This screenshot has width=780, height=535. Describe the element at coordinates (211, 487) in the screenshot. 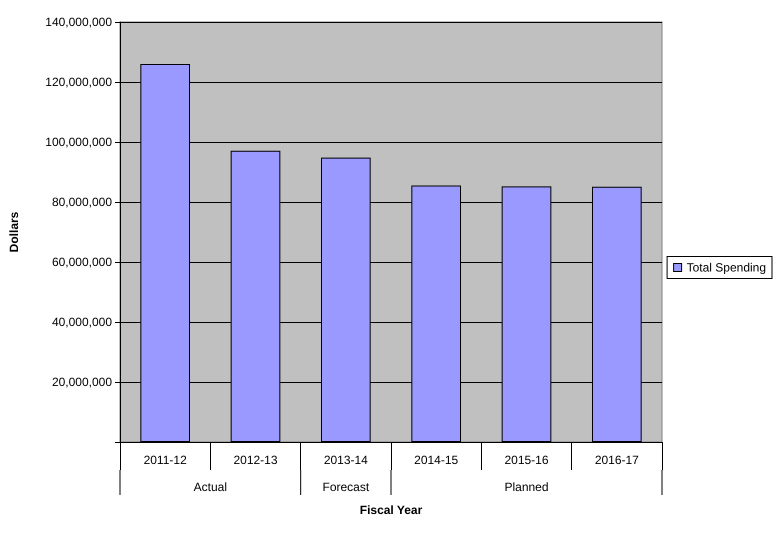

I see `text: Actual` at that location.